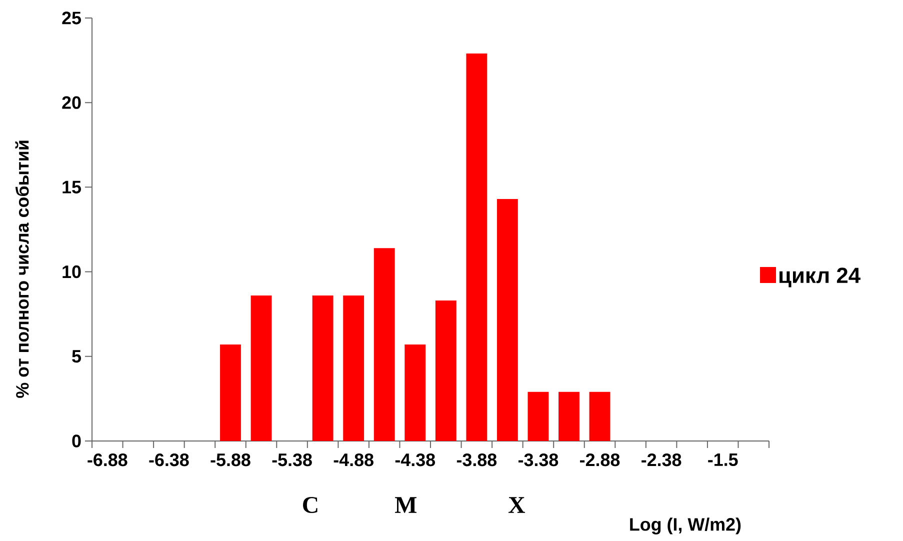  Describe the element at coordinates (517, 505) in the screenshot. I see `text: X` at that location.